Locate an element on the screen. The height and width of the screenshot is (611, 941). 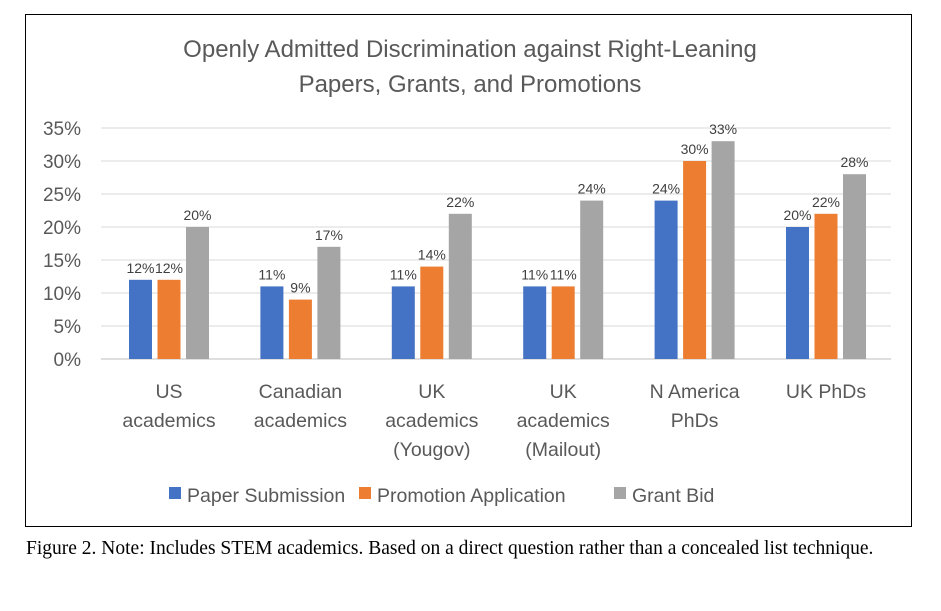
y-tick-label: 5% is located at coordinates (68, 327).